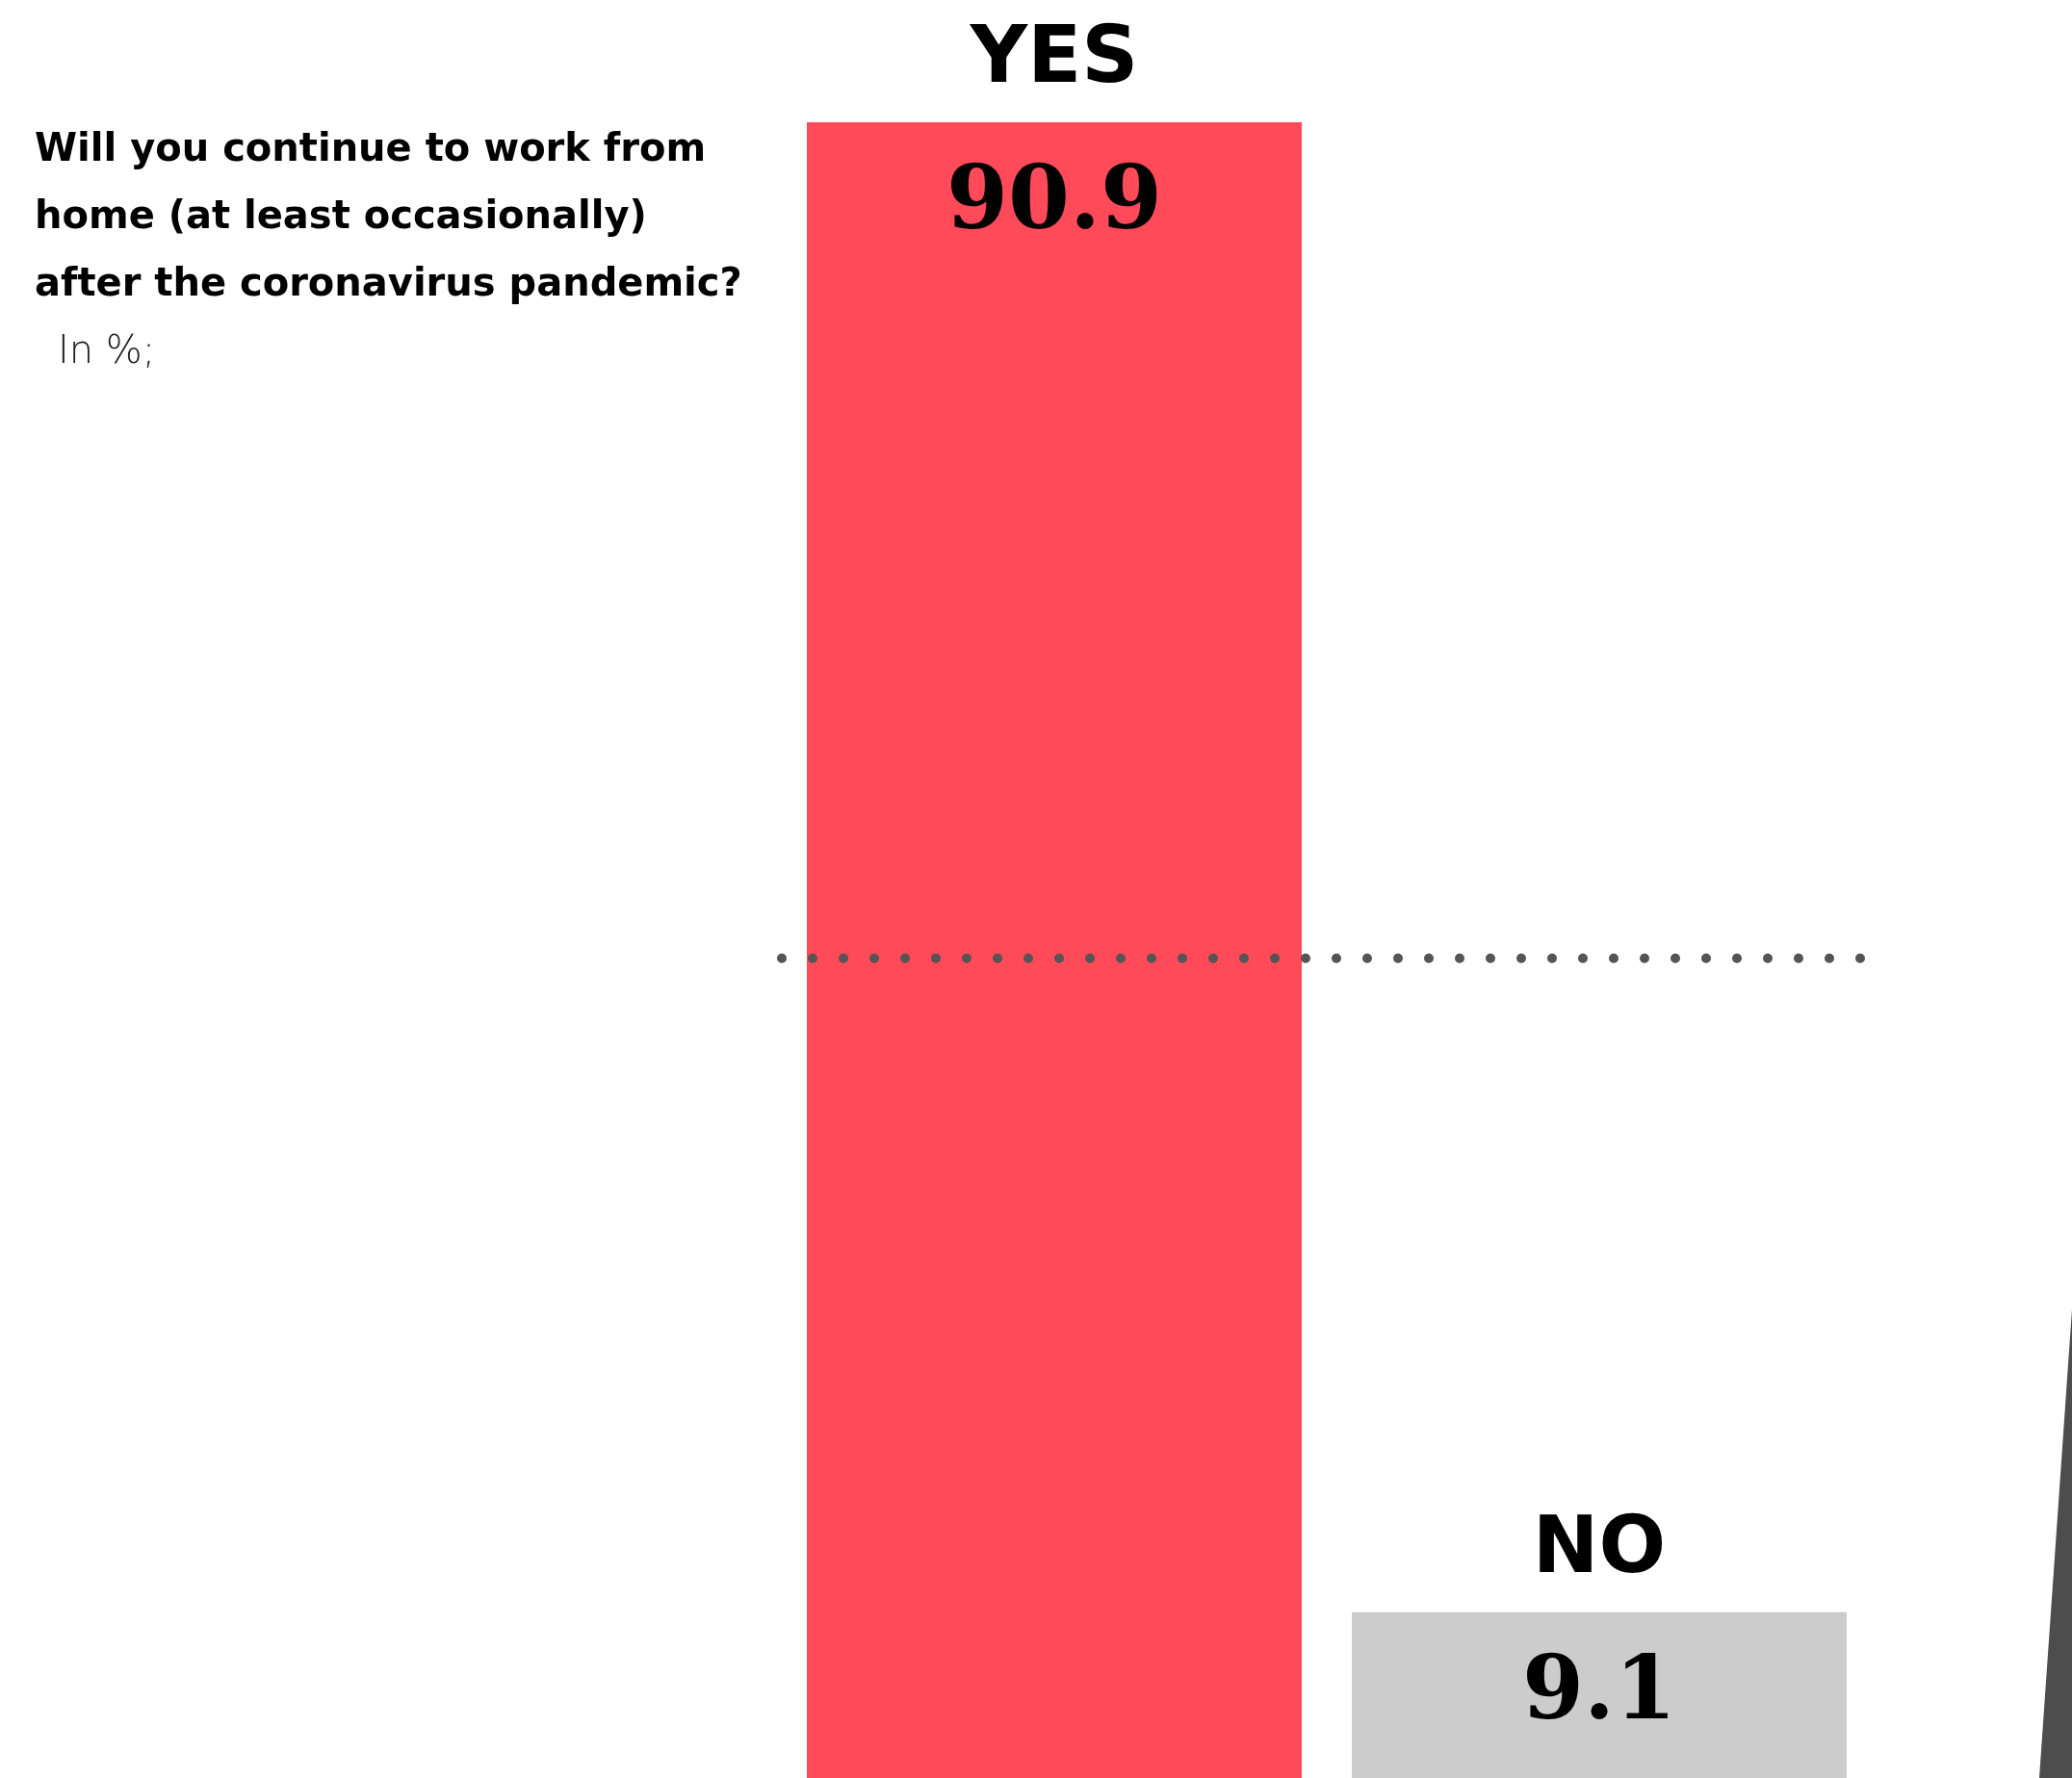 The width and height of the screenshot is (2072, 1778). I want to click on x-tick-label: YES, so click(1054, 55).